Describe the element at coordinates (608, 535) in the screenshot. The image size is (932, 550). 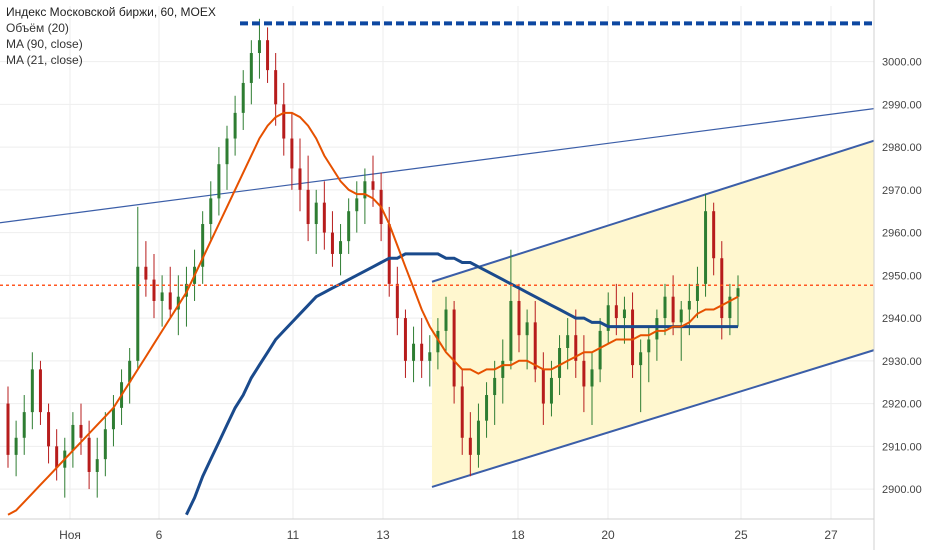
I see `x-tick-label: 20` at that location.